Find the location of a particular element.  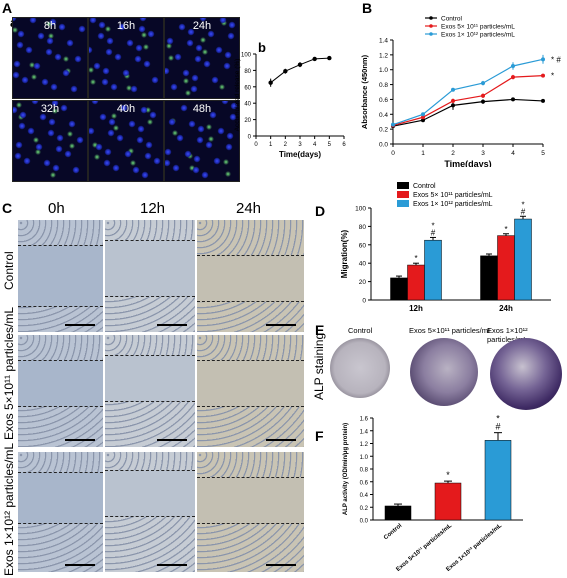

time-24h: 24h is located at coordinates (249, 208).